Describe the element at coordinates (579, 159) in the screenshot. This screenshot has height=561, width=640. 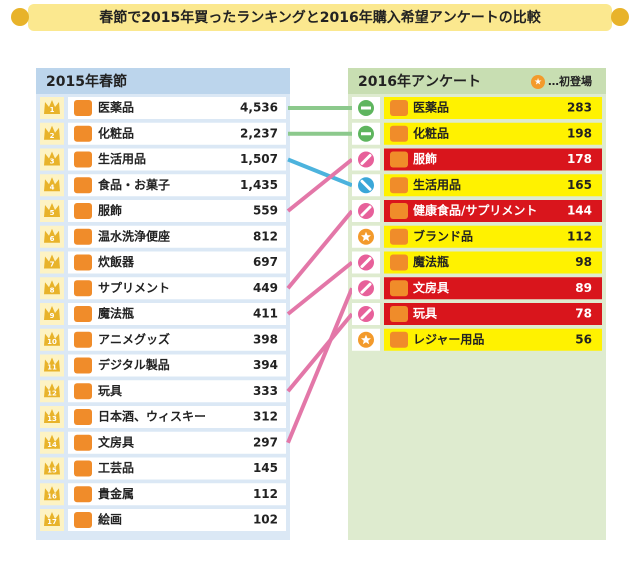
I see `item-value: 178` at that location.